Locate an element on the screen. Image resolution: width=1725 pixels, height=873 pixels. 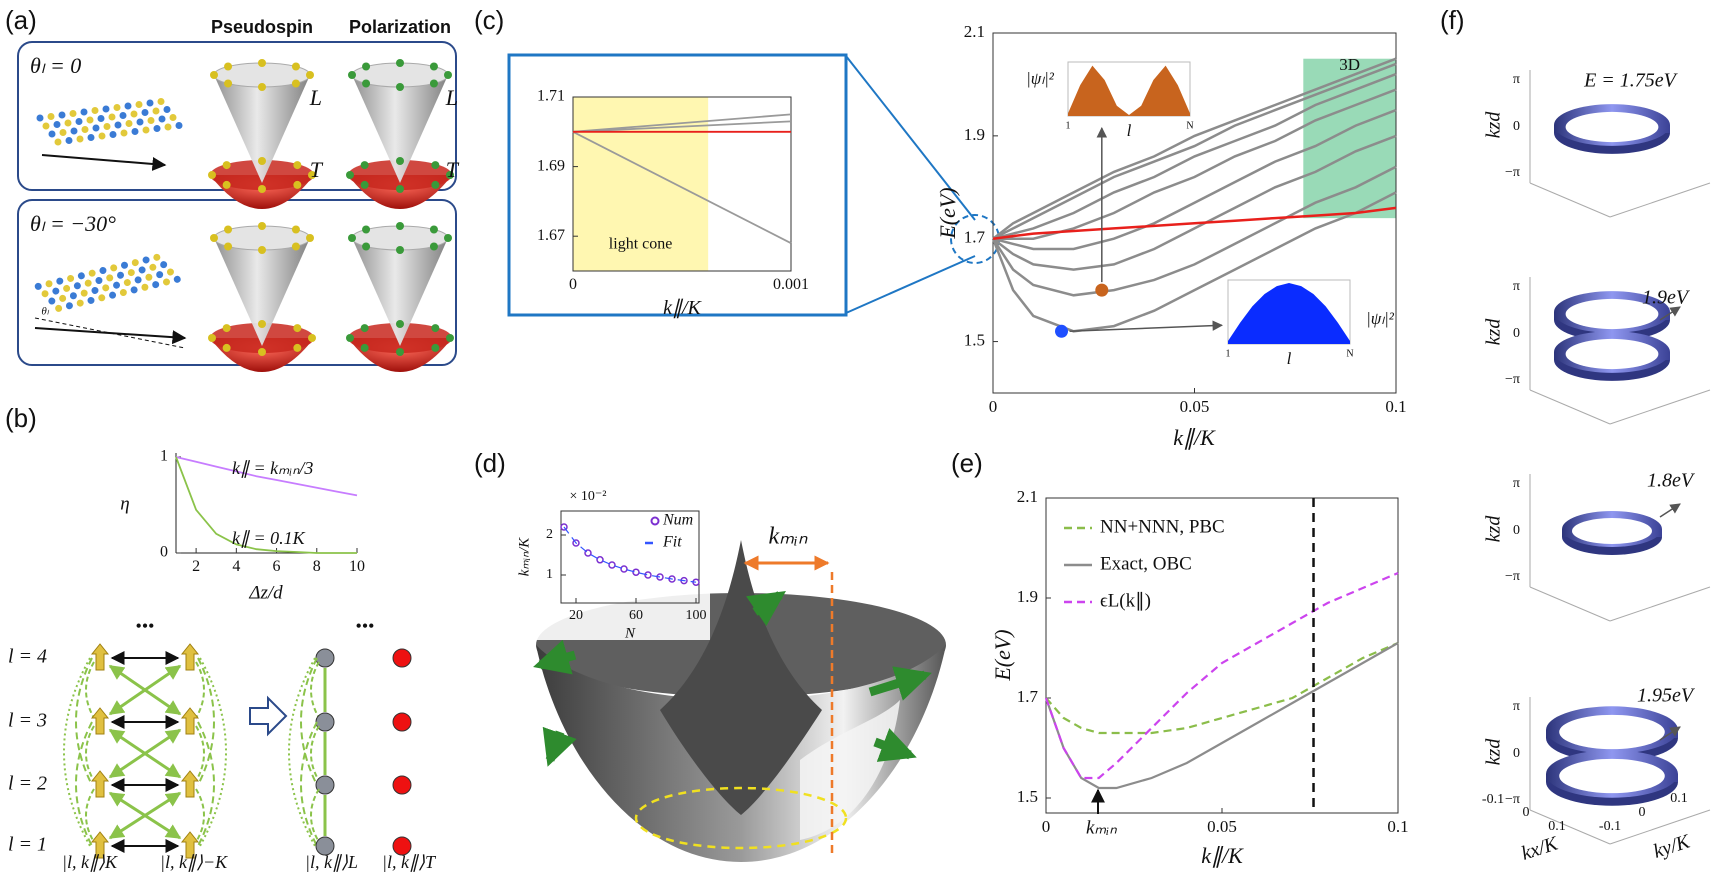
chart-title: × 10⁻² is located at coordinates (588, 496).